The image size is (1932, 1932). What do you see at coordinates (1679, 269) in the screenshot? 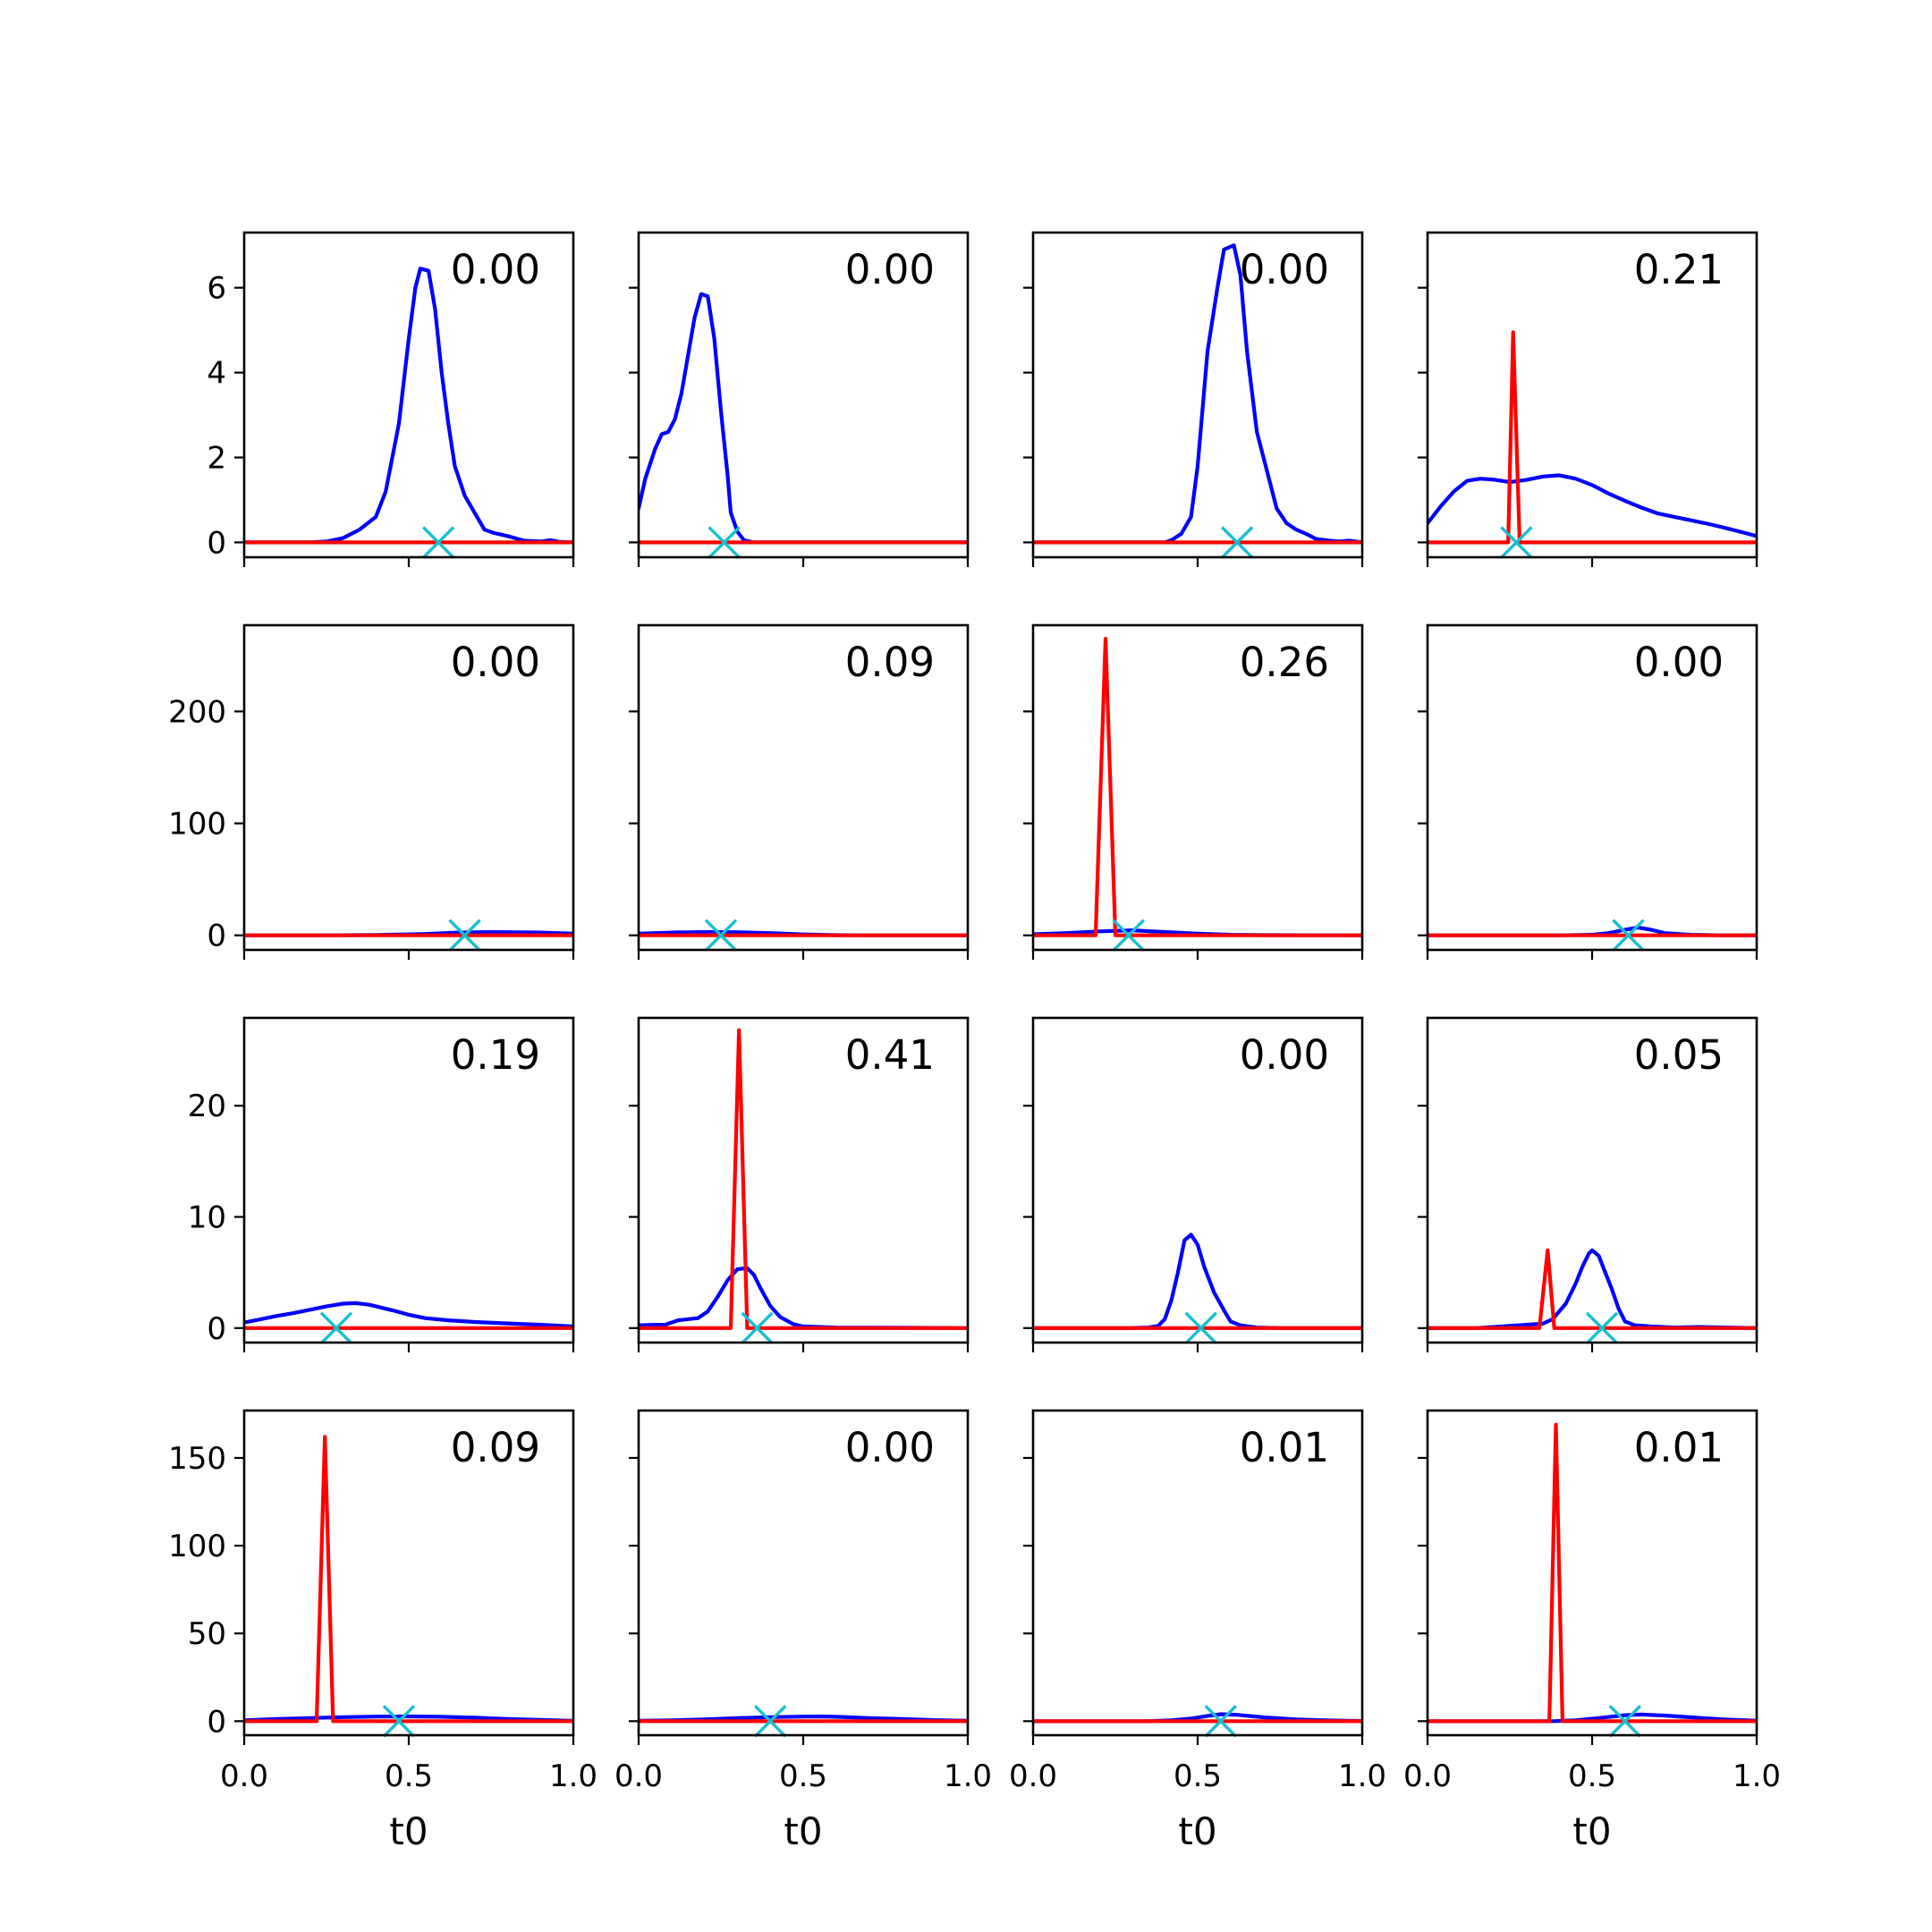
I see `panel-annotation: 0.21` at bounding box center [1679, 269].